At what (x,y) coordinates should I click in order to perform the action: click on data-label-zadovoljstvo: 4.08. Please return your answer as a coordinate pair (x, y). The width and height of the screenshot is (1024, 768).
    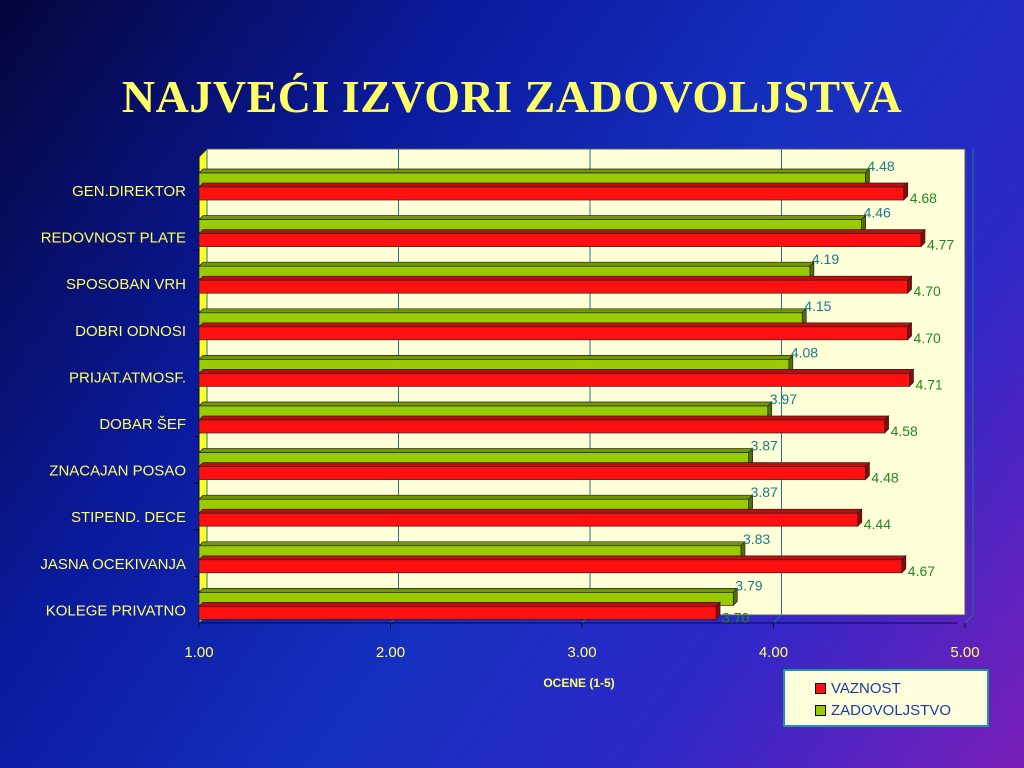
    Looking at the image, I should click on (804, 352).